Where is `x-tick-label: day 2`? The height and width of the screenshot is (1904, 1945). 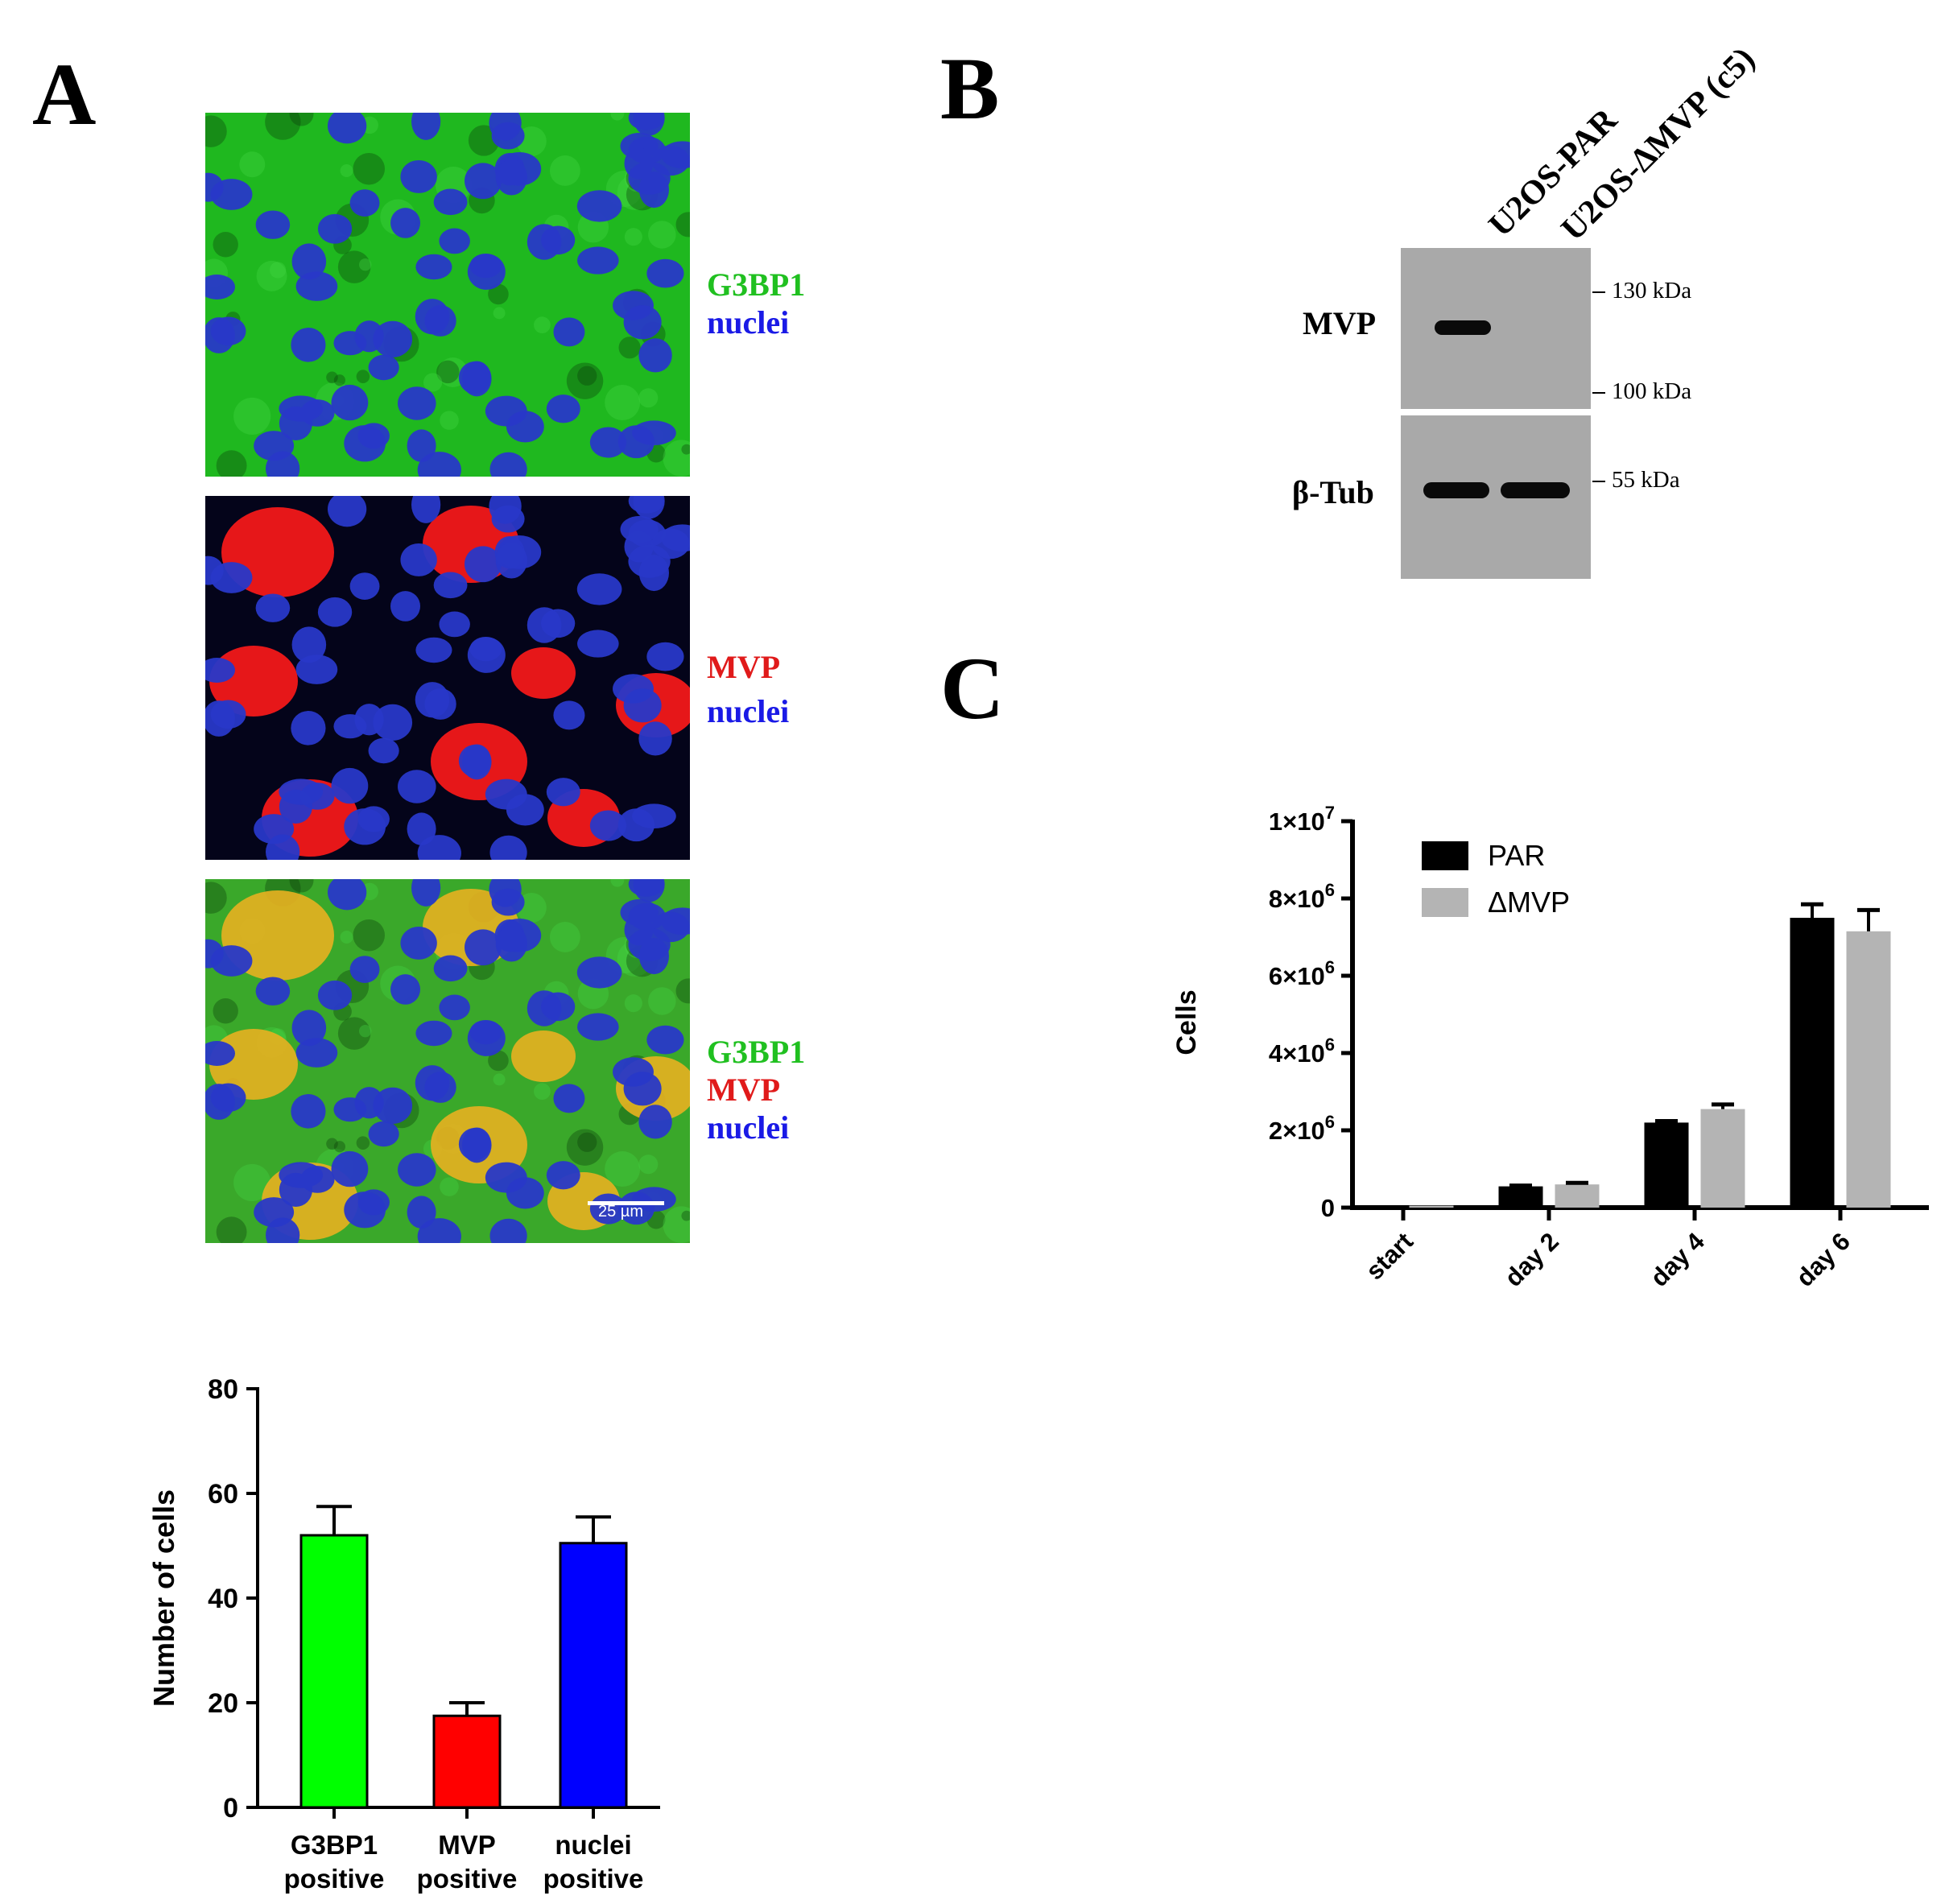
x-tick-label: day 2 is located at coordinates (1531, 1259).